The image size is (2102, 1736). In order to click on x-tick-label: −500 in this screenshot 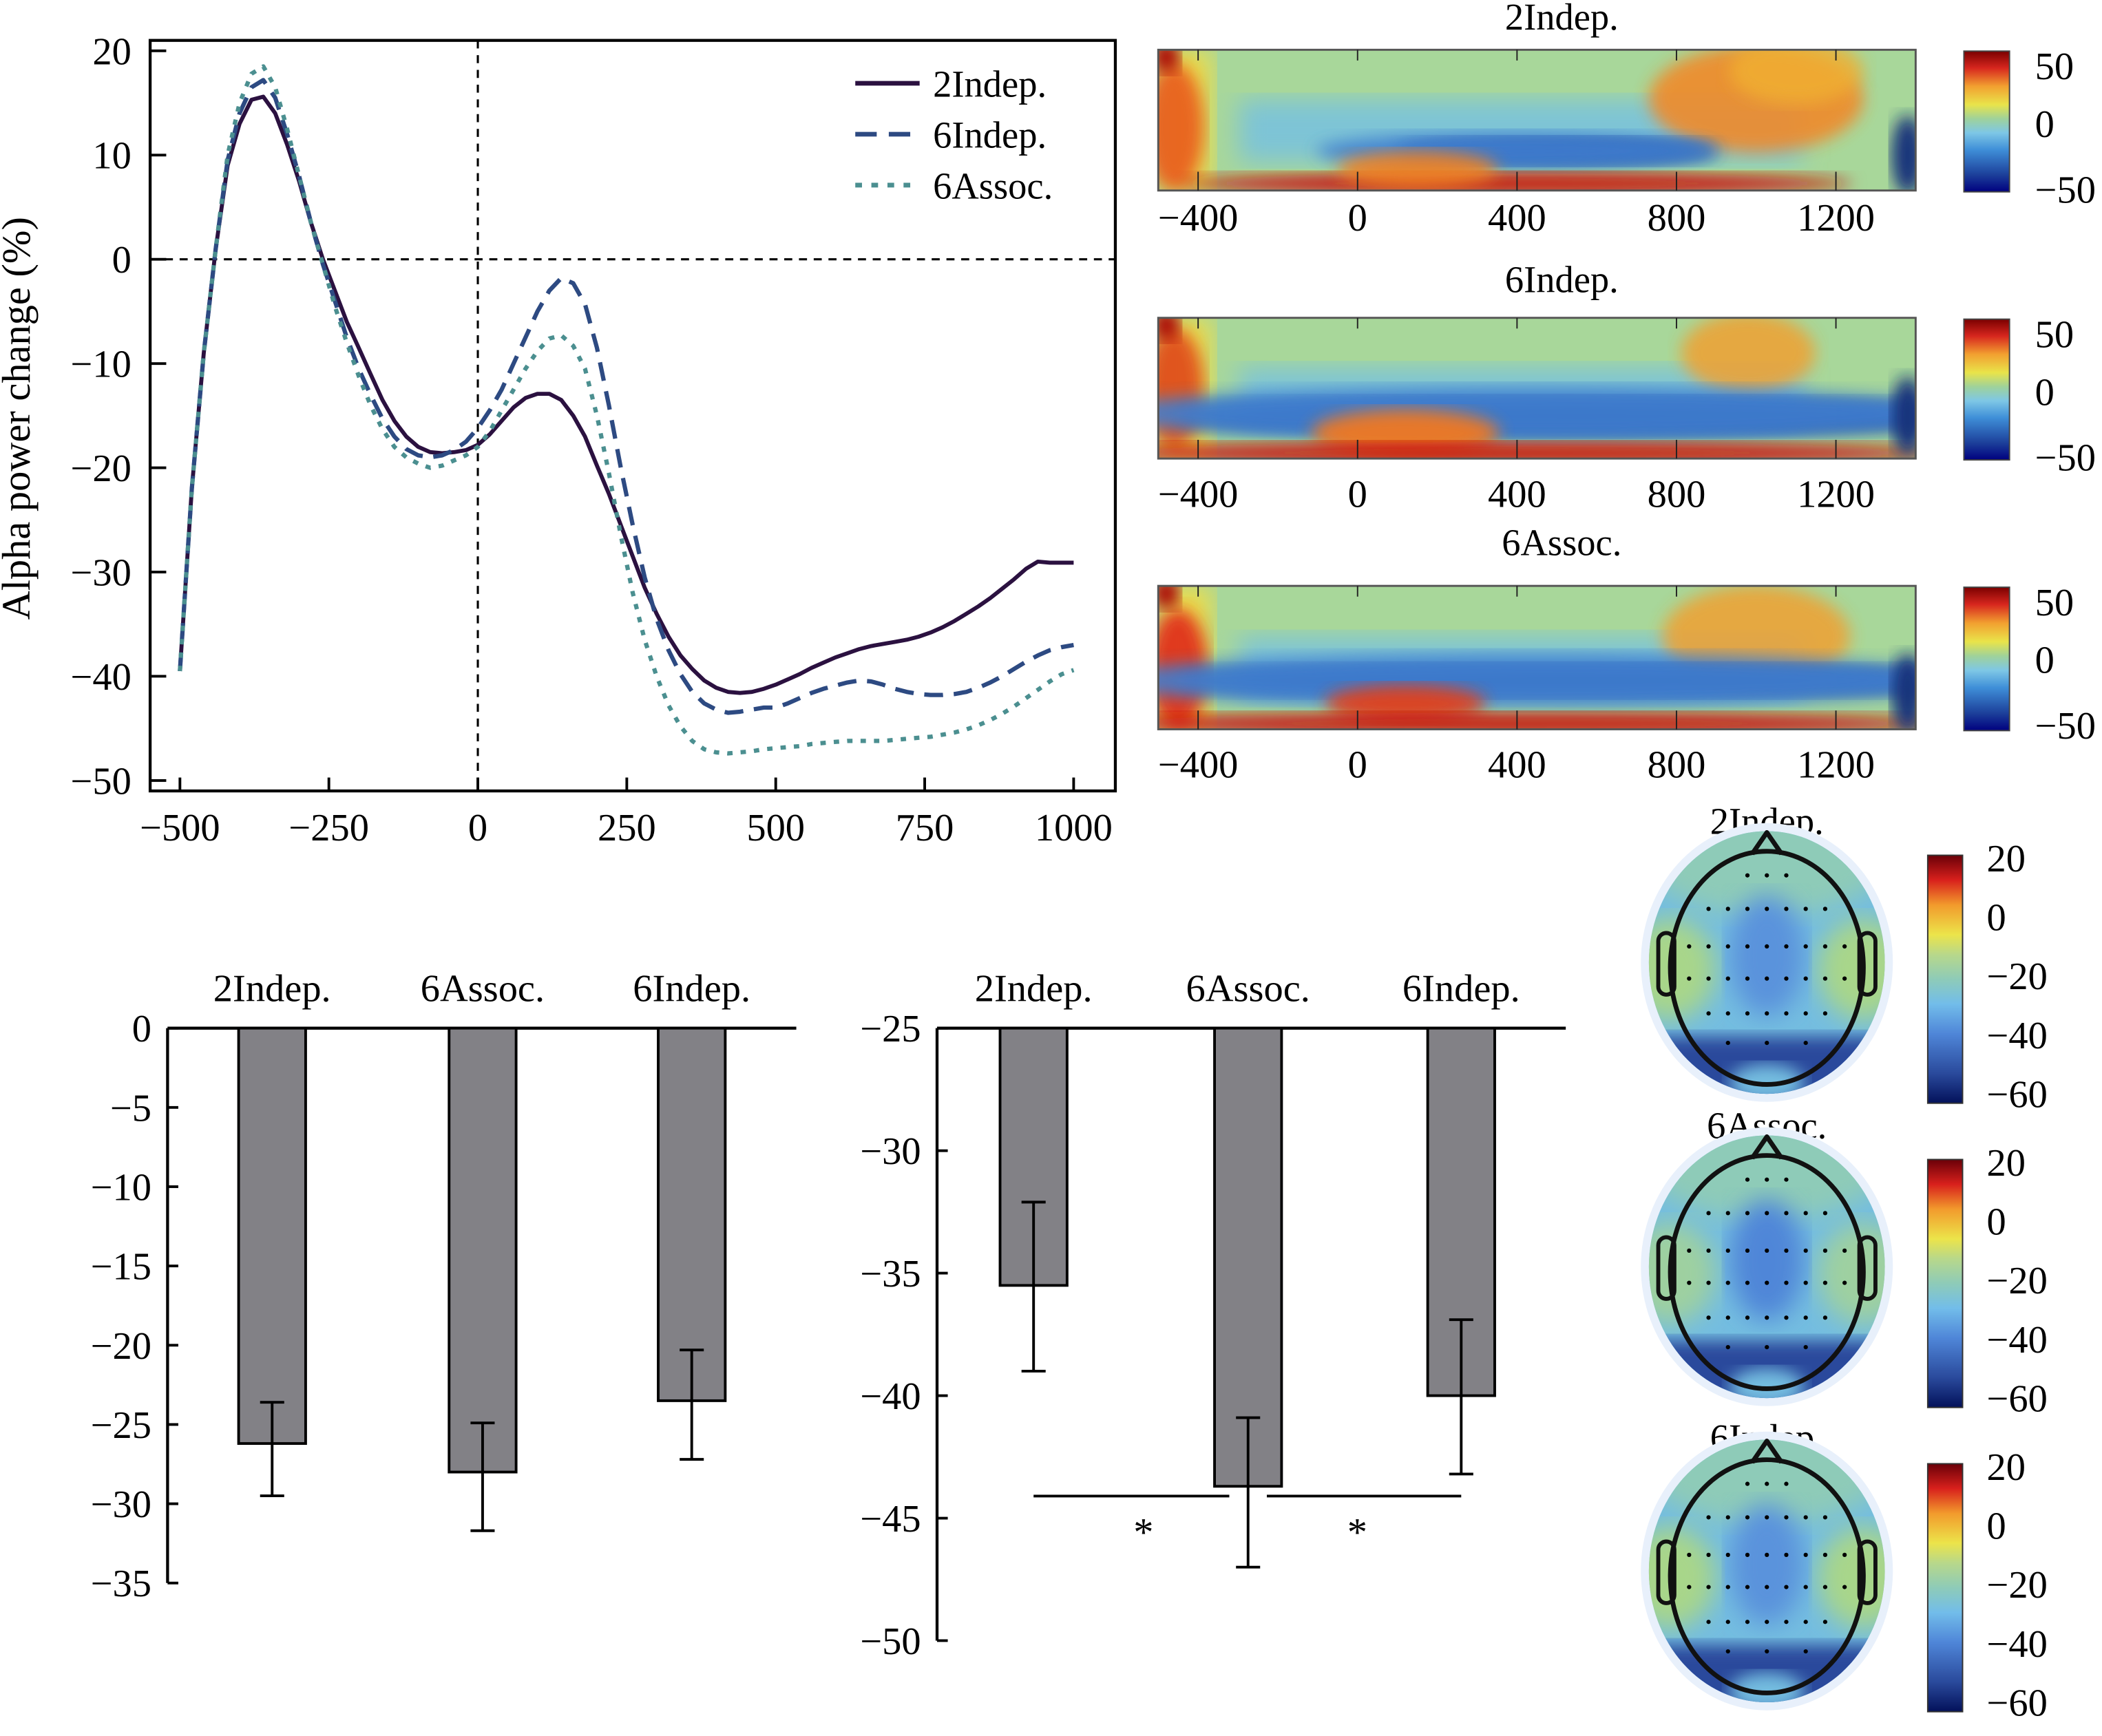, I will do `click(180, 828)`.